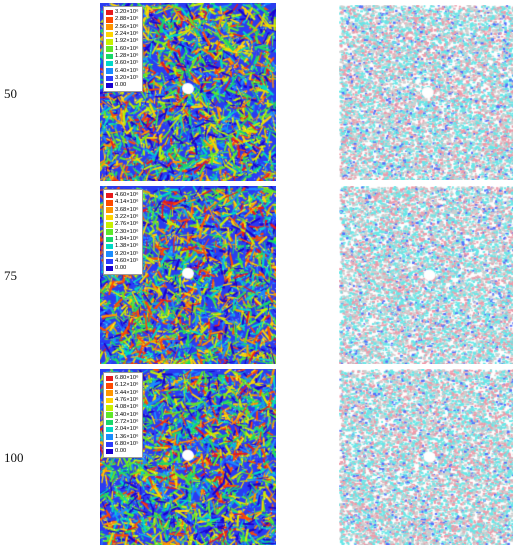 This screenshot has width=519, height=550. What do you see at coordinates (127, 195) in the screenshot?
I see `legend-label: 4.60×10⁶` at bounding box center [127, 195].